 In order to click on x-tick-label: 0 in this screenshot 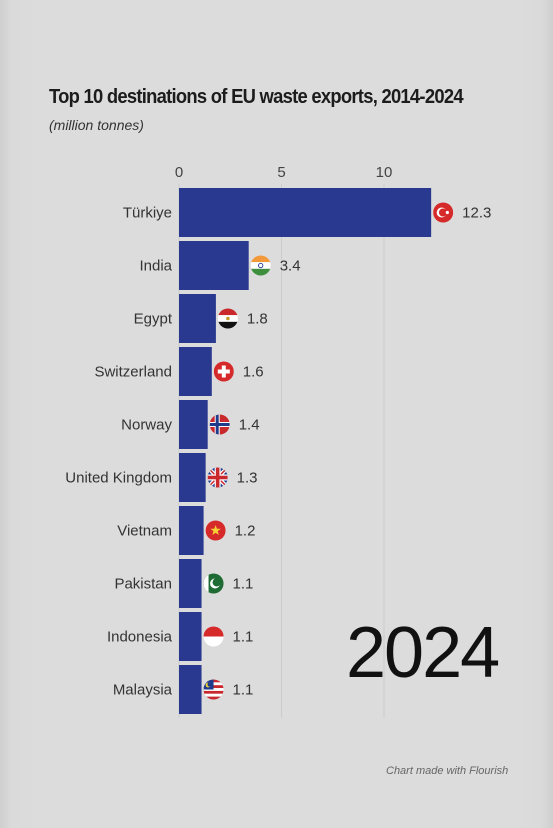, I will do `click(179, 172)`.